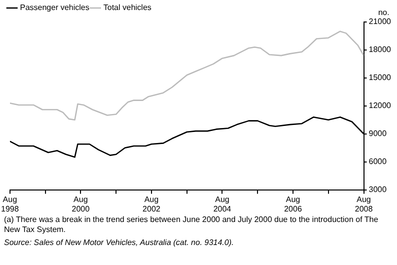 The height and width of the screenshot is (265, 397). I want to click on x-tick-label: Aug 2004, so click(222, 204).